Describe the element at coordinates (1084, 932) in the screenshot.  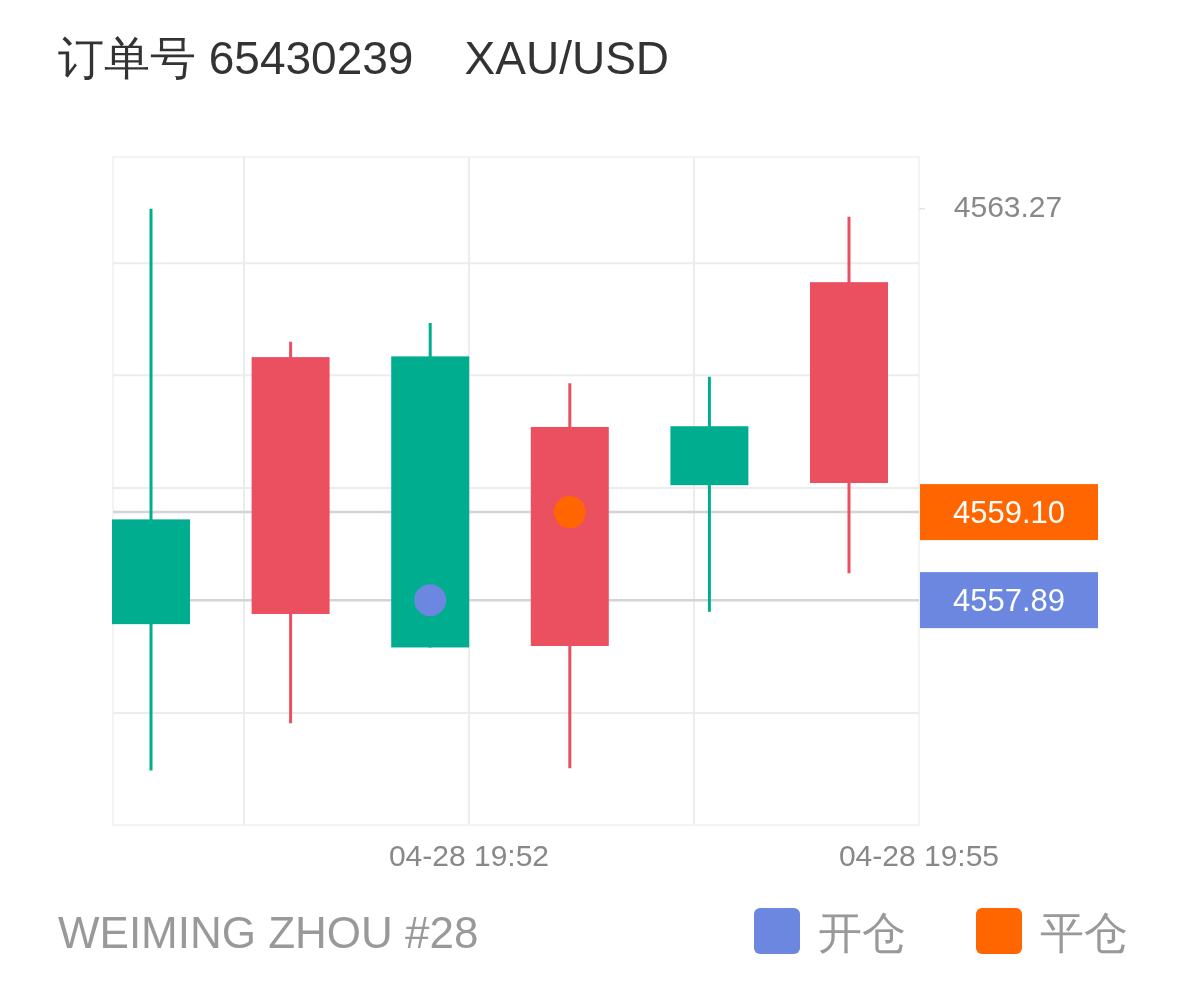
I see `legend-label: 平仓` at that location.